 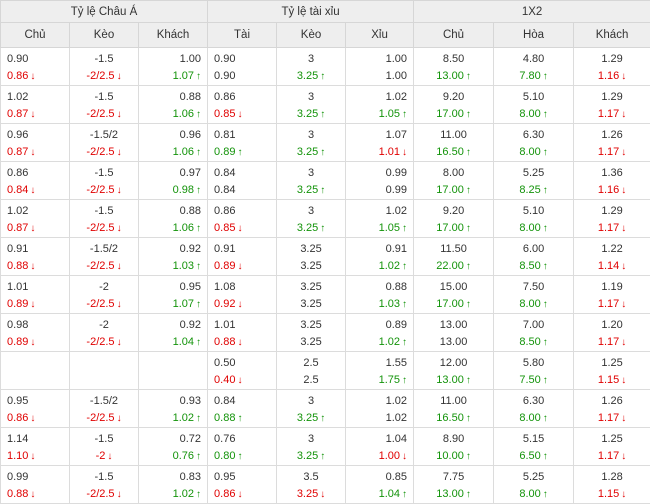 I want to click on odds-value: 1.10, so click(x=17, y=456).